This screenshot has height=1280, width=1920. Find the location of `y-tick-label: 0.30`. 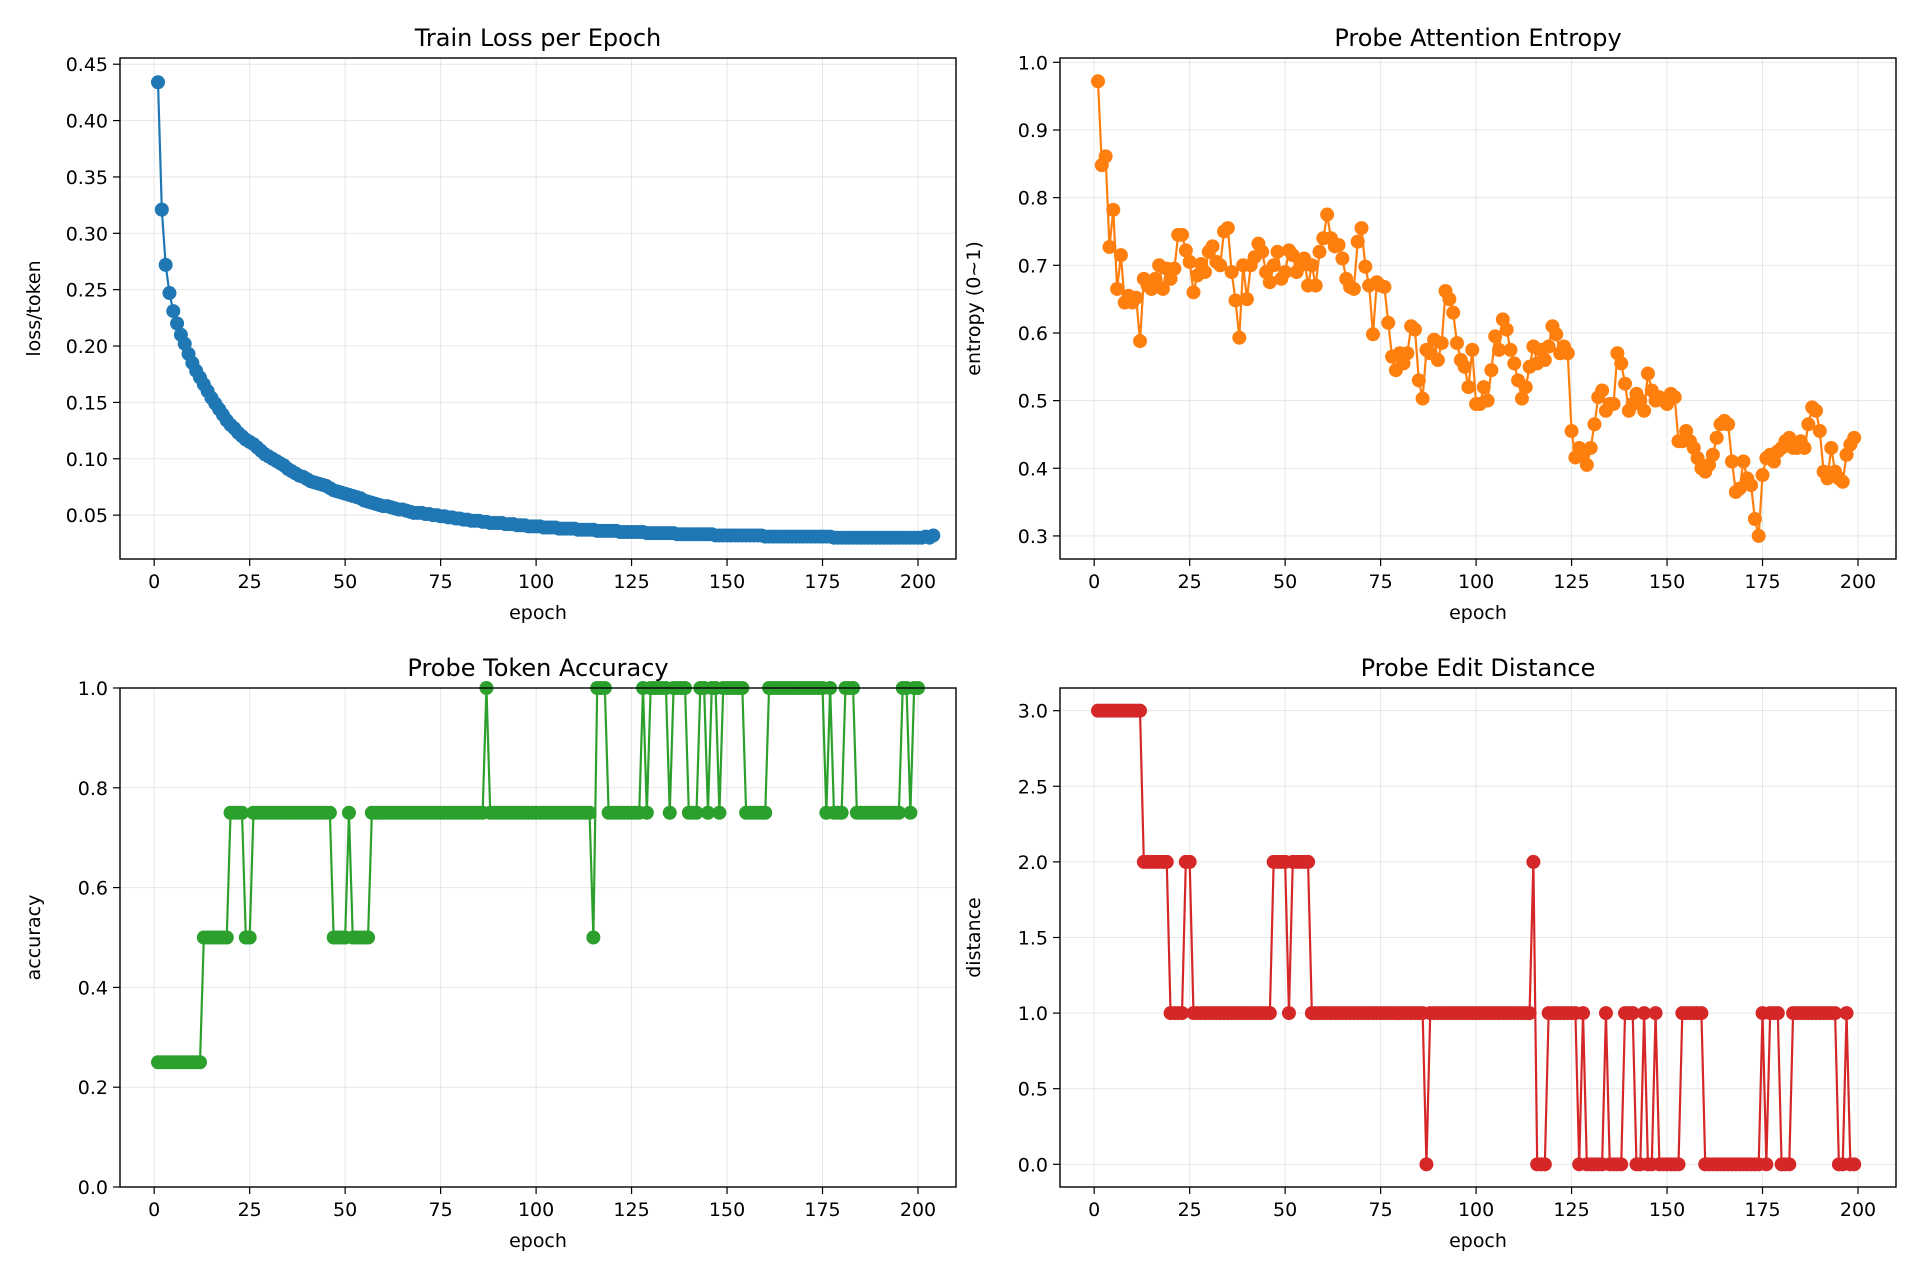

y-tick-label: 0.30 is located at coordinates (87, 234).